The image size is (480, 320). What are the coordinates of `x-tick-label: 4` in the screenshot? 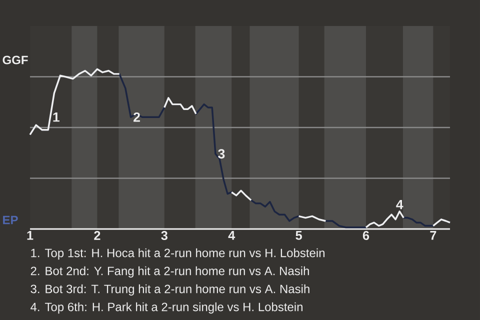 It's located at (232, 235).